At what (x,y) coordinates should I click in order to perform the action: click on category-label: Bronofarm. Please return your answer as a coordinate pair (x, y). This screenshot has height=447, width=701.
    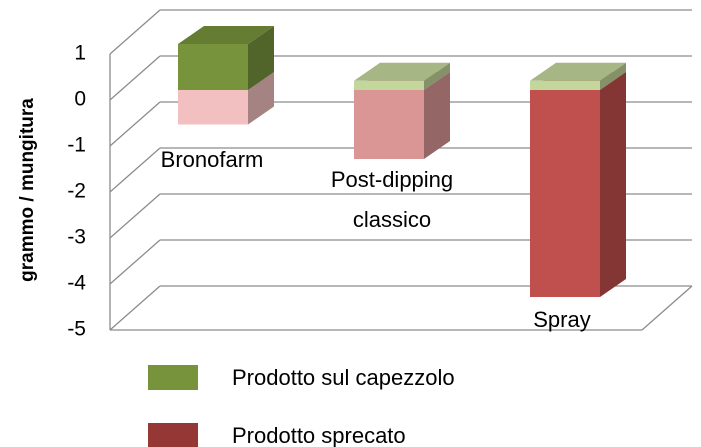
    Looking at the image, I should click on (212, 159).